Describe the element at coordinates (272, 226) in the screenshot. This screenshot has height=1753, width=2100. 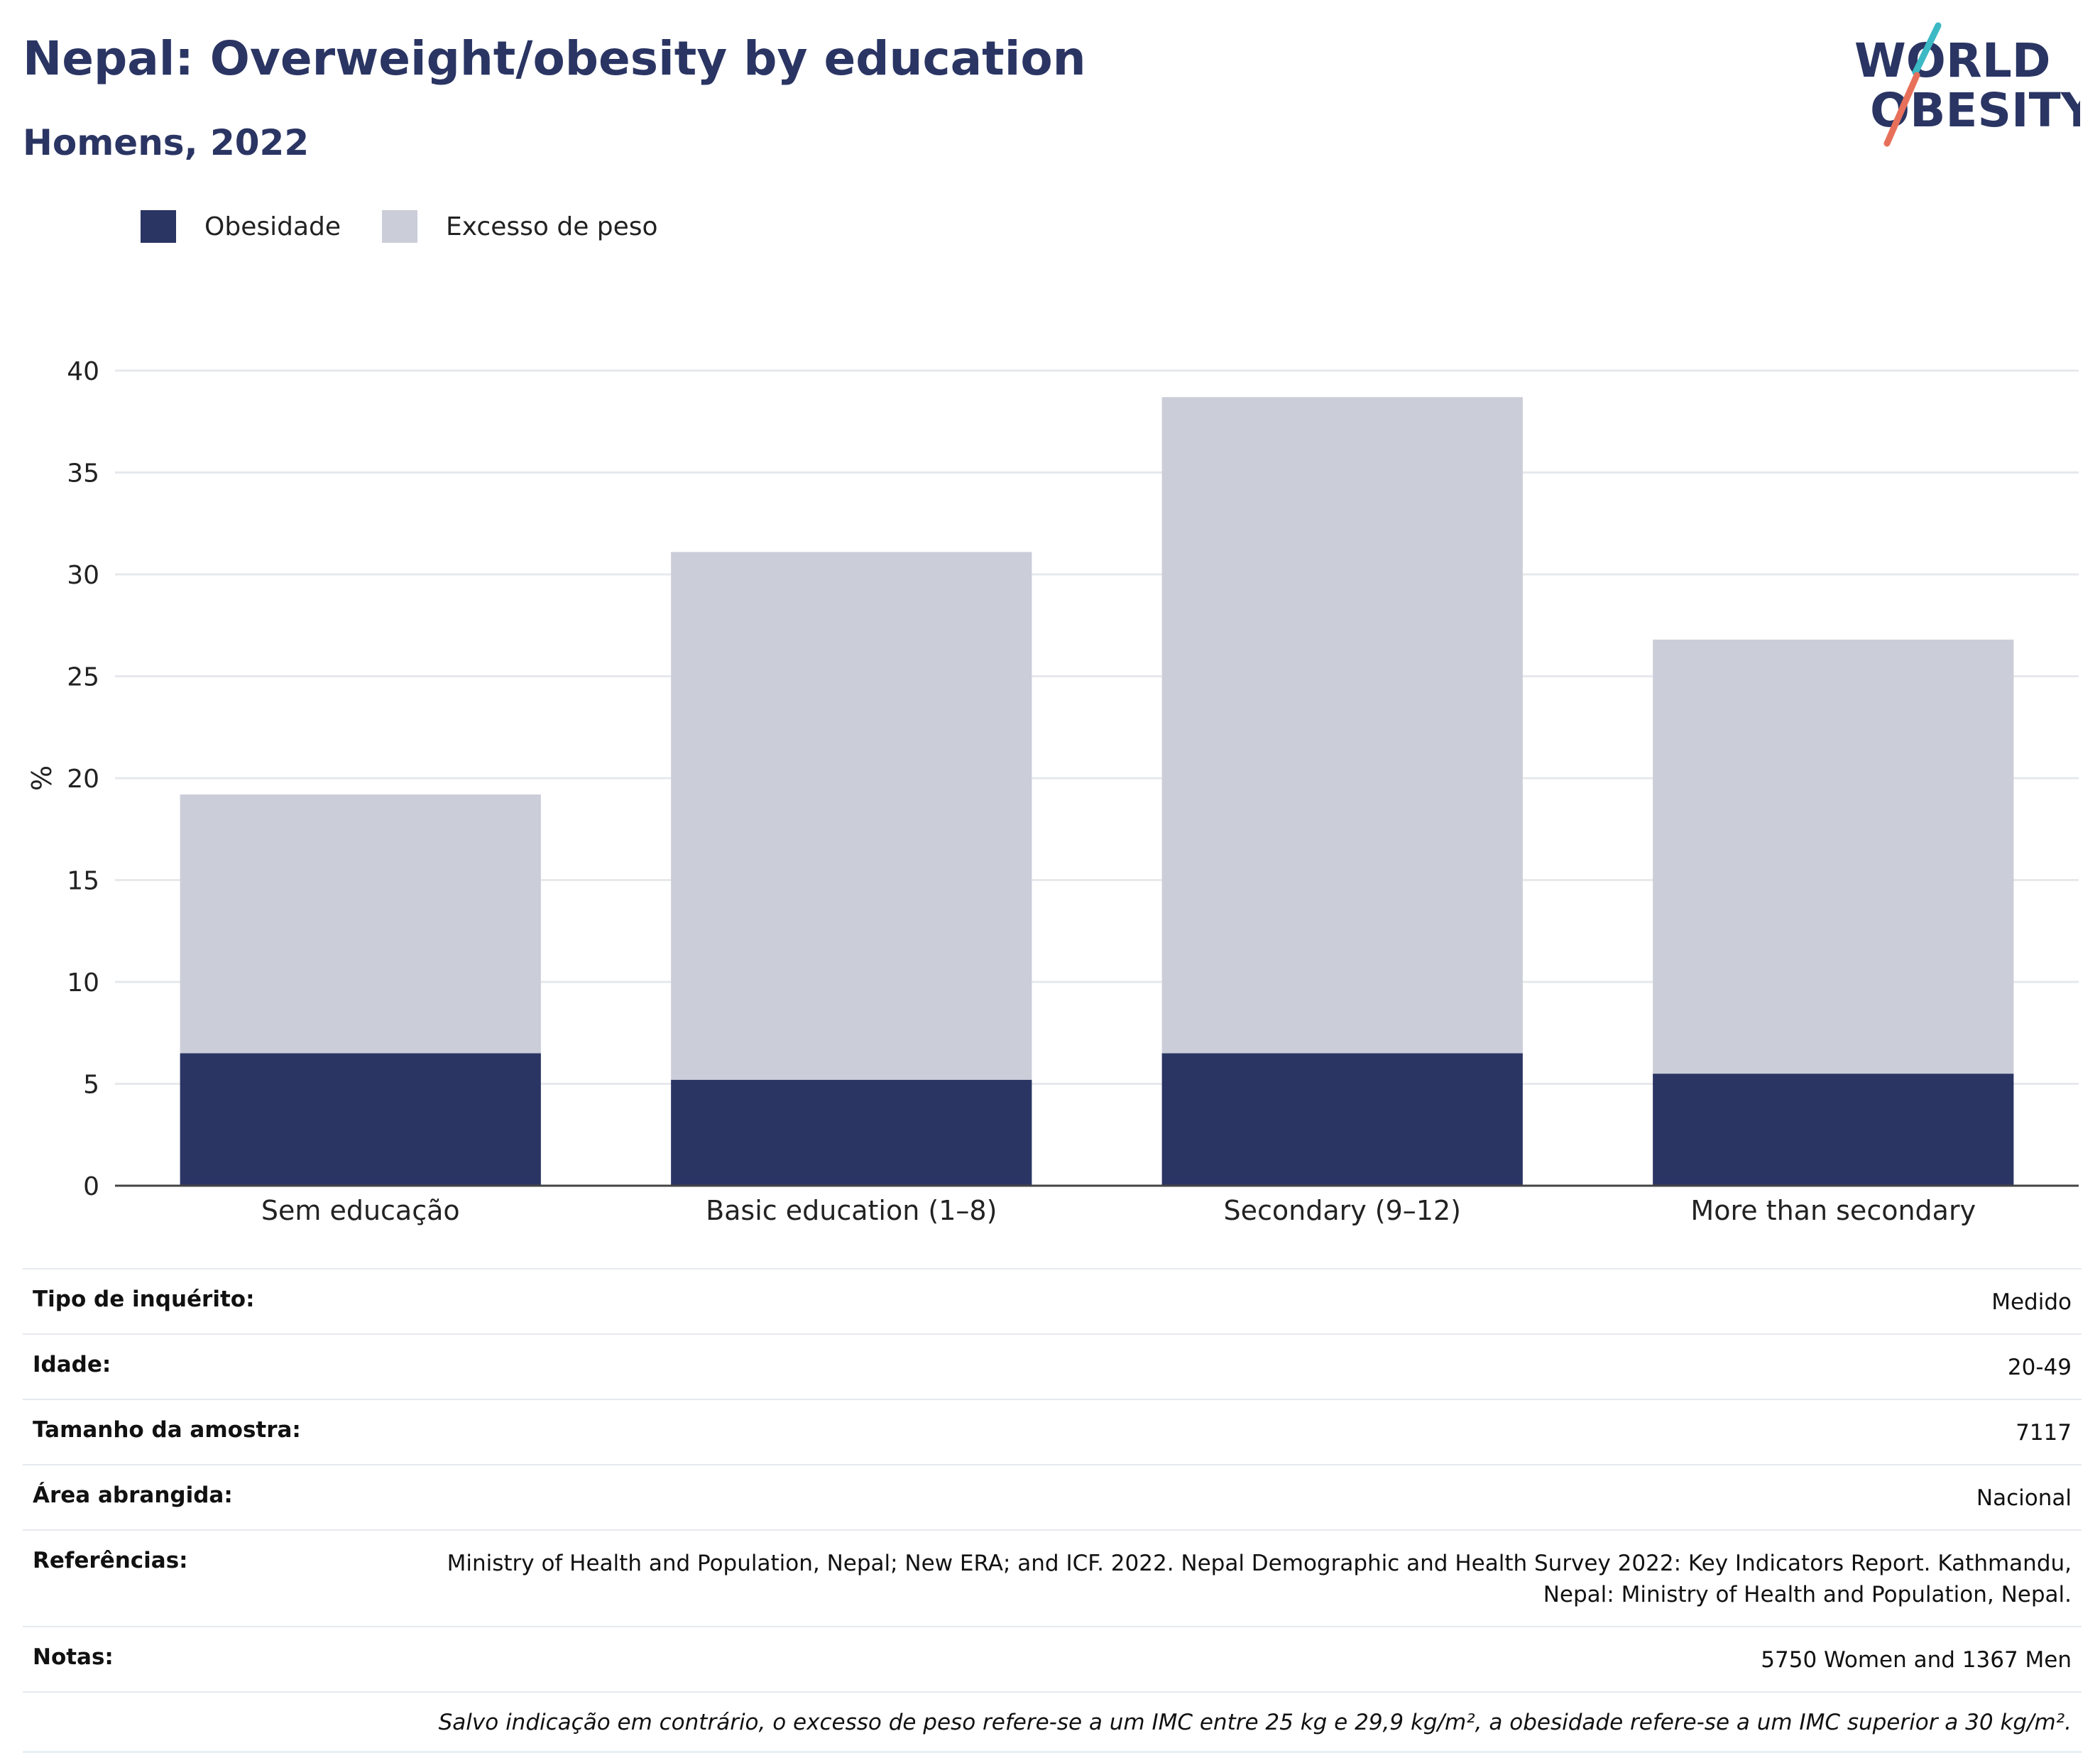
I see `legend-label-obesity: Obesidade` at that location.